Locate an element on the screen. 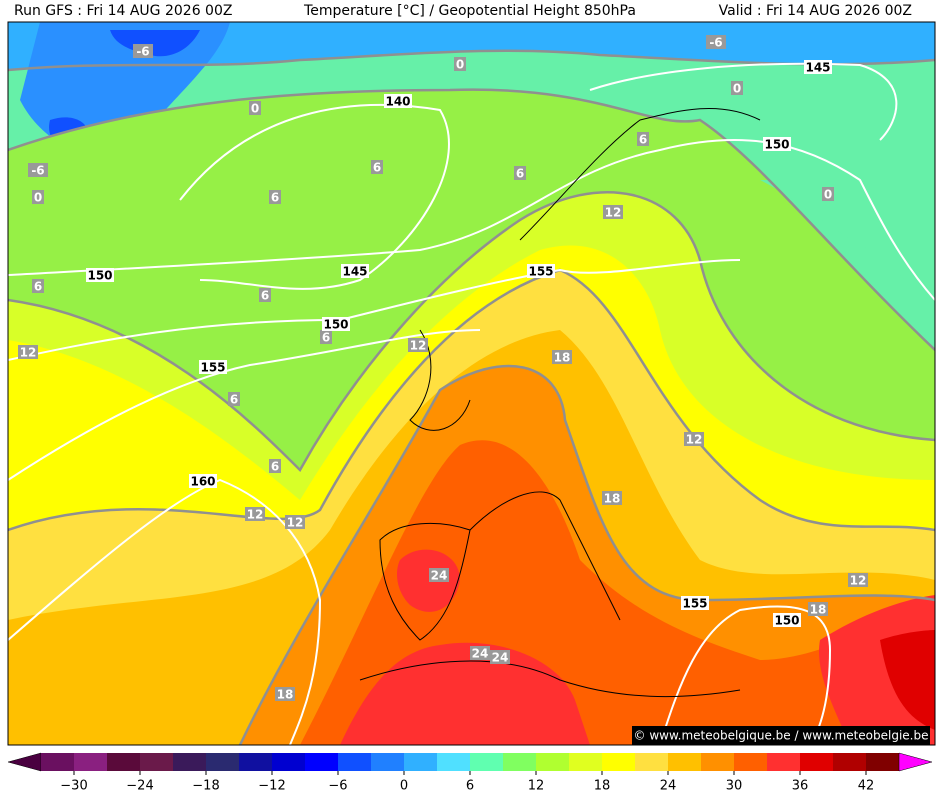 This screenshot has width=940, height=804. height-label: 160 is located at coordinates (202, 482).